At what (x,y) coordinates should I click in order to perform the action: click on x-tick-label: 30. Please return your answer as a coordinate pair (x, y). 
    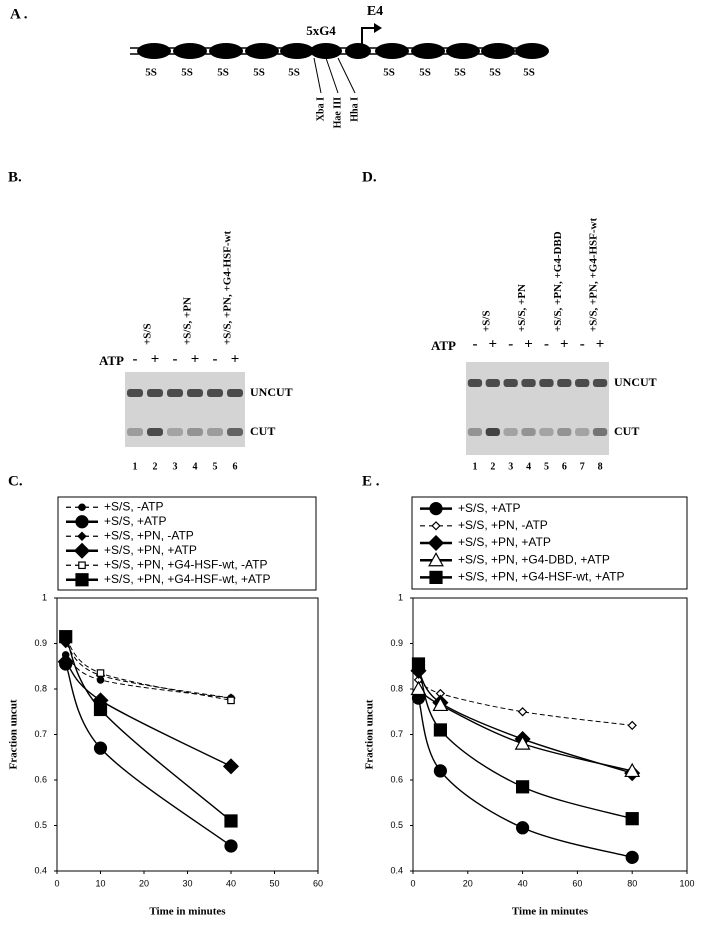
    Looking at the image, I should click on (187, 883).